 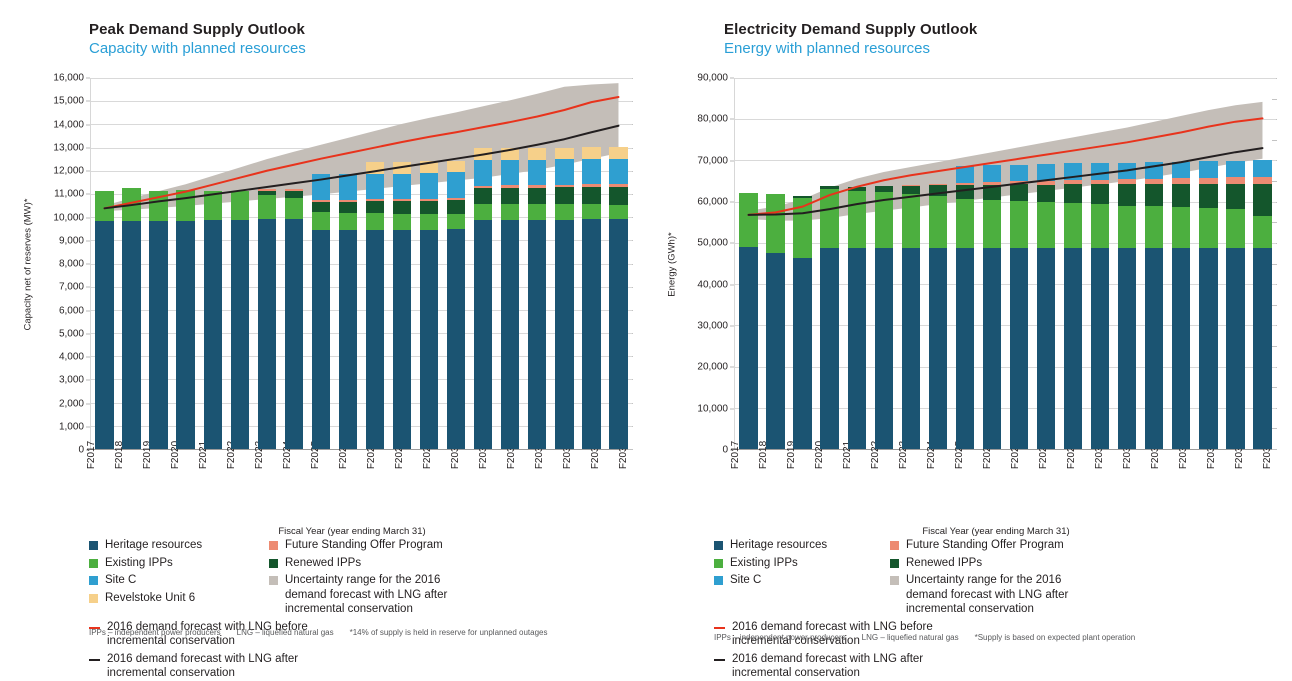 I want to click on y-axis-title-text: Energy (GWh)*, so click(x=672, y=264).